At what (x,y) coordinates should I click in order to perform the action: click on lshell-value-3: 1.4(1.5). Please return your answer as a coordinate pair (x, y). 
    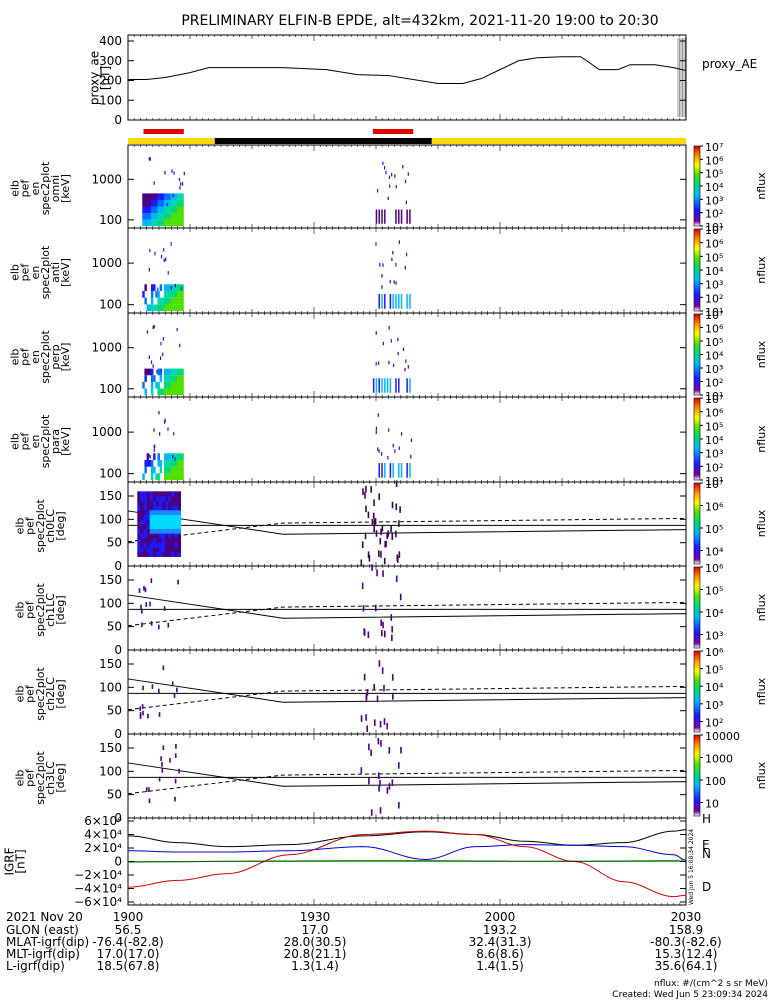
    Looking at the image, I should click on (500, 966).